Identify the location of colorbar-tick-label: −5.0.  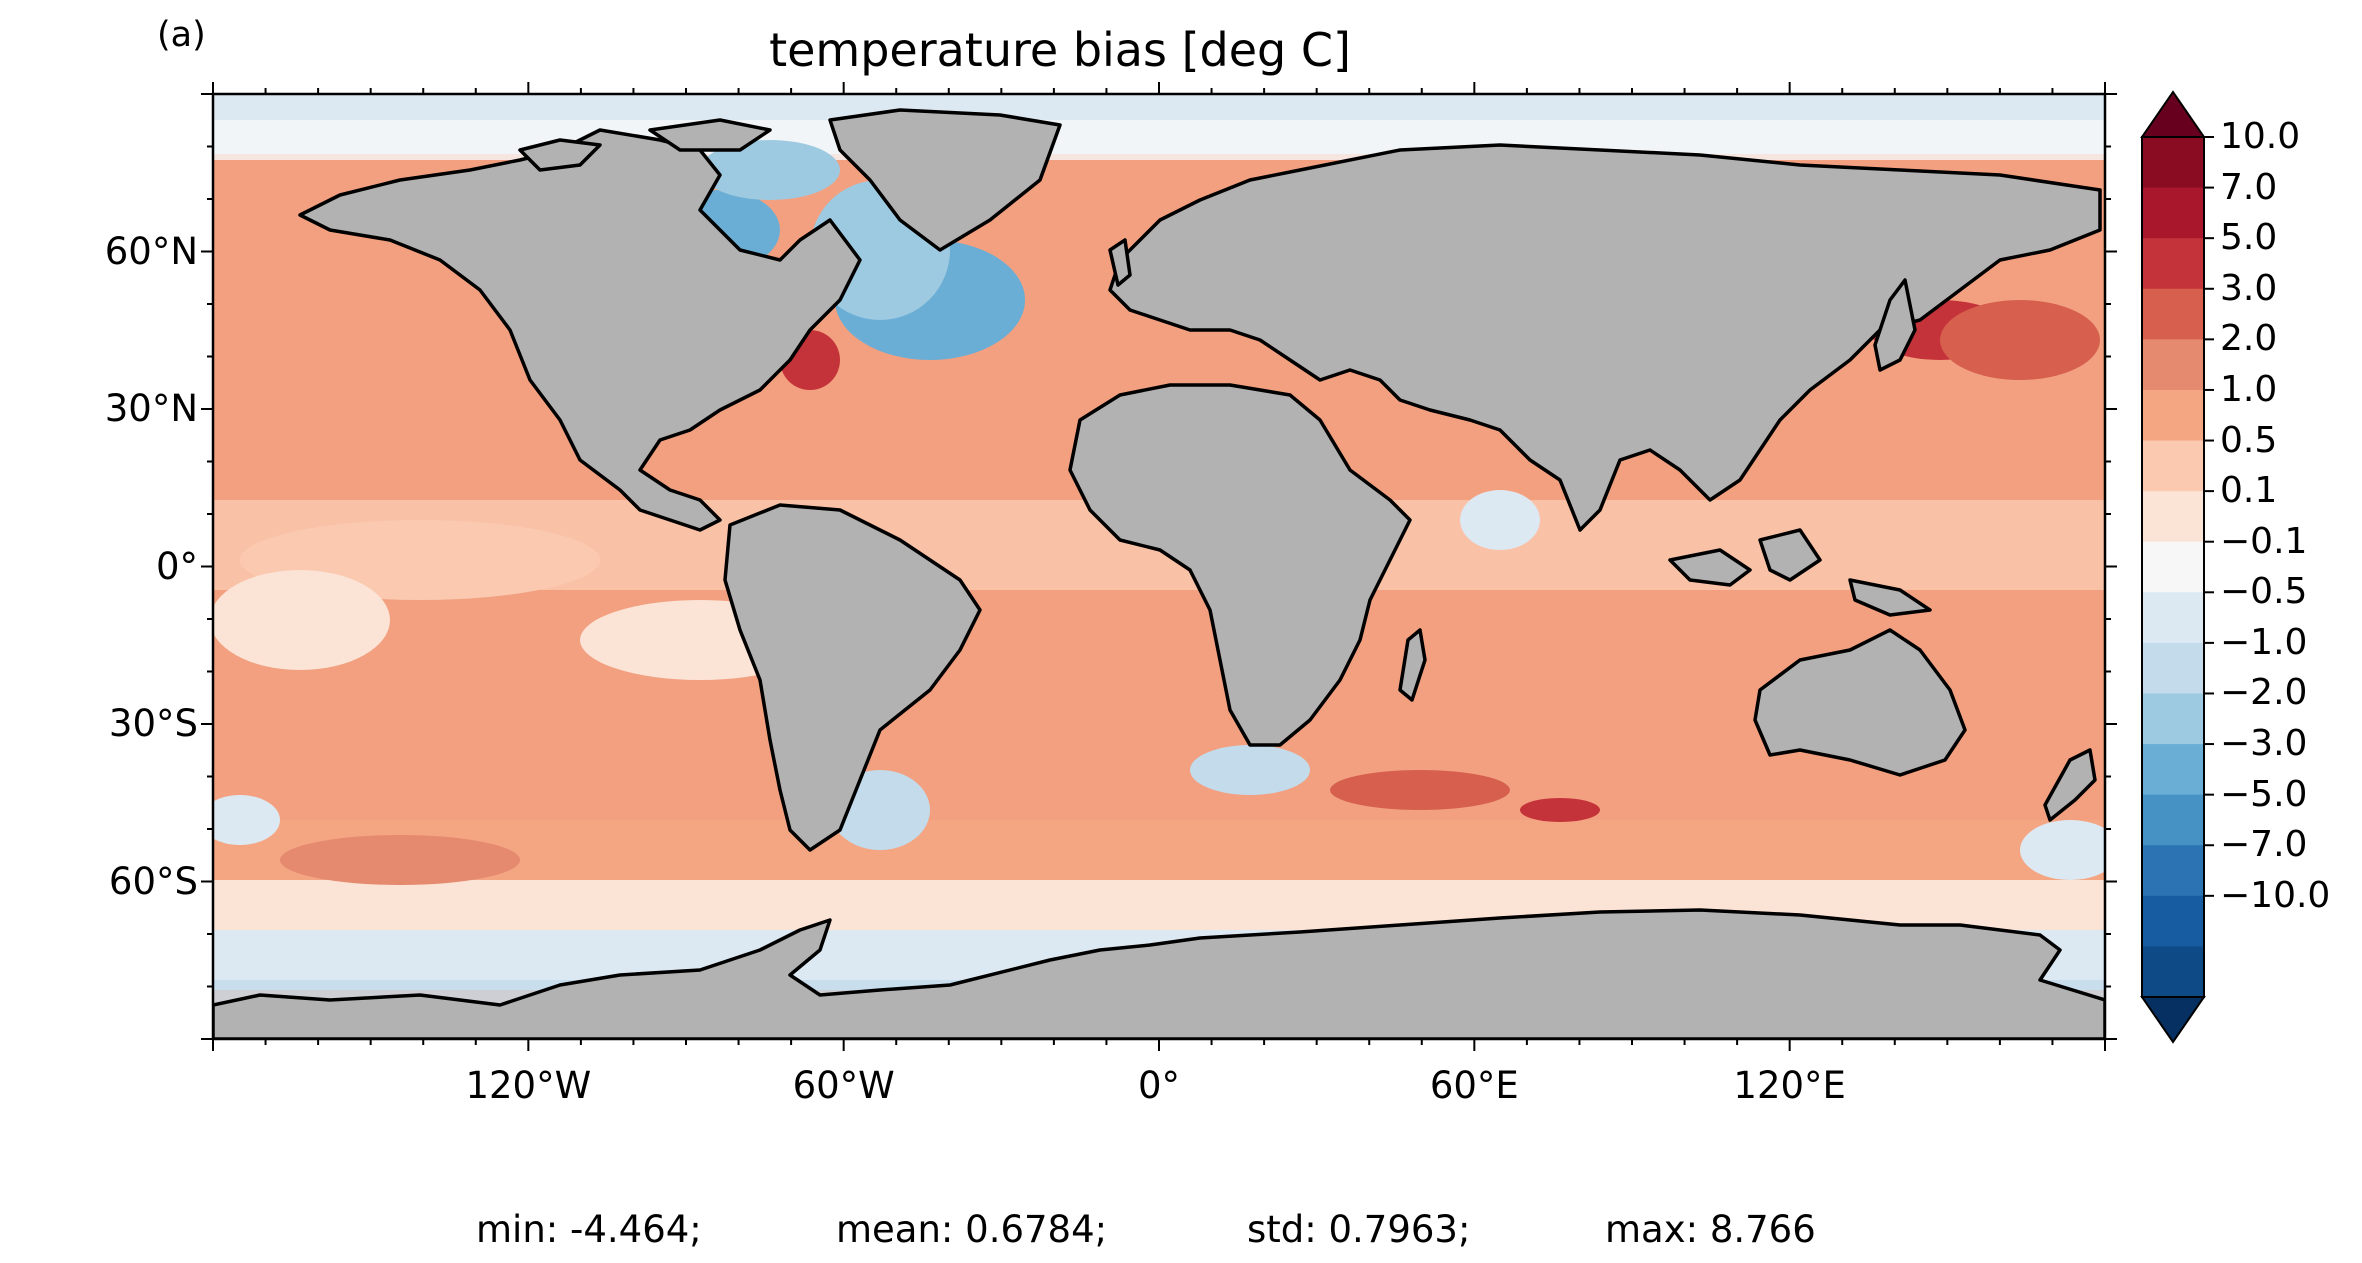
(2264, 794).